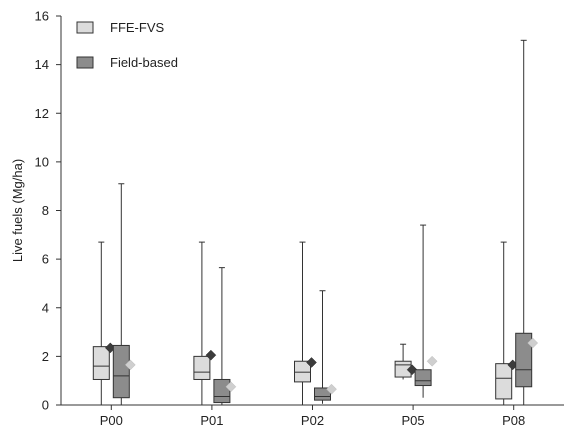 This screenshot has width=579, height=435. What do you see at coordinates (45, 356) in the screenshot?
I see `y-tick-label: 2` at bounding box center [45, 356].